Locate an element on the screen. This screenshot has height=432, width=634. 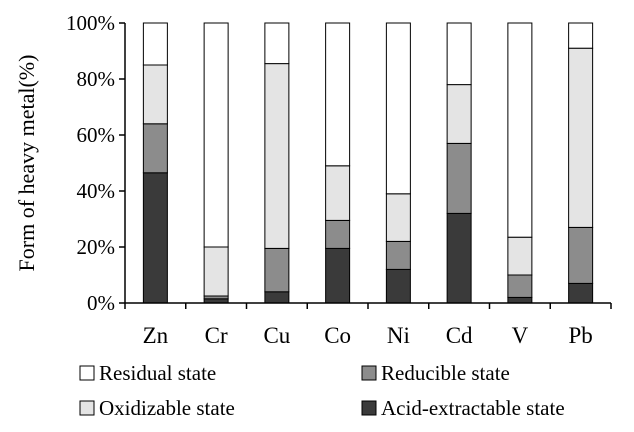
bar-stack-cd is located at coordinates (459, 163).